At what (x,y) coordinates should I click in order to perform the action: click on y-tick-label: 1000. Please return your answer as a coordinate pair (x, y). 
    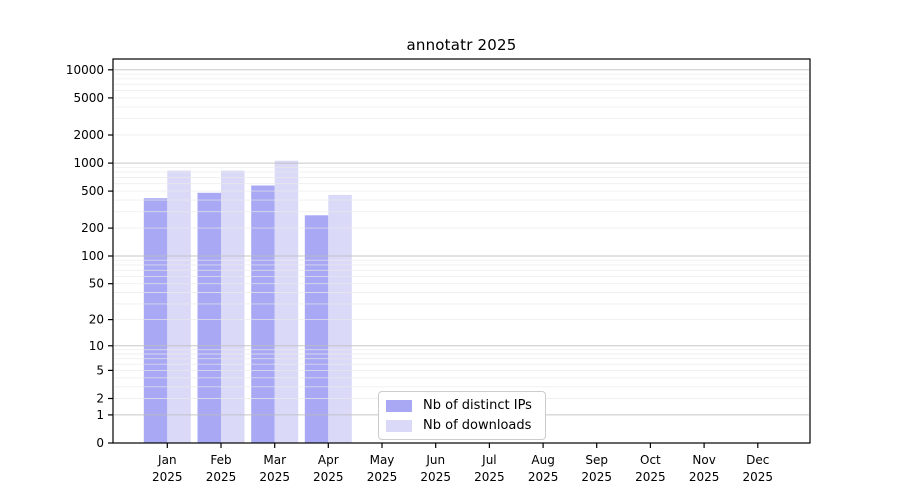
    Looking at the image, I should click on (88, 163).